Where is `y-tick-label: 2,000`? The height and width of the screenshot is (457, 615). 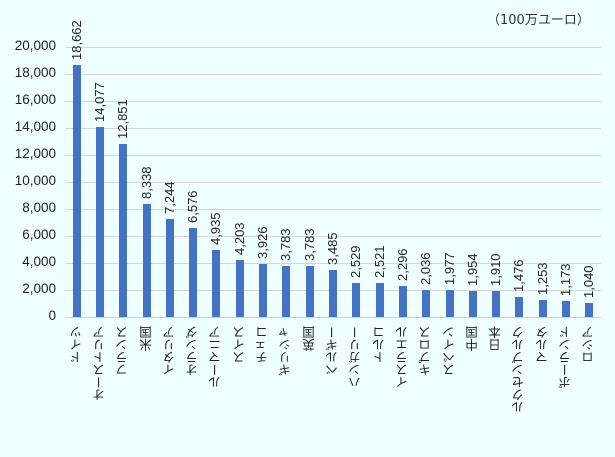 y-tick-label: 2,000 is located at coordinates (39, 288).